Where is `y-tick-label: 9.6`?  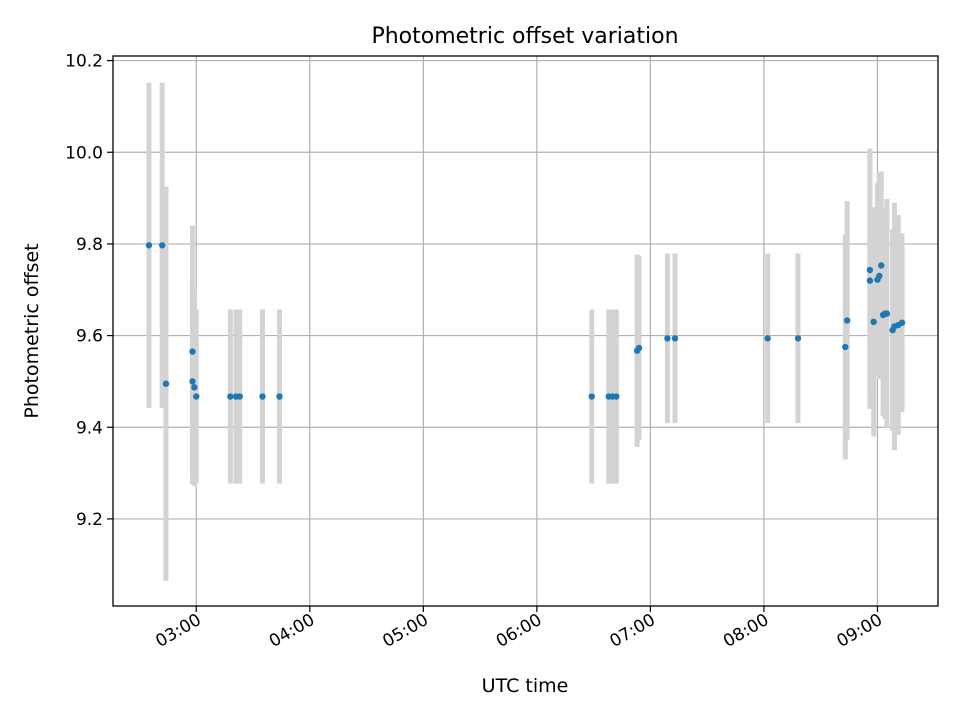
y-tick-label: 9.6 is located at coordinates (89, 337).